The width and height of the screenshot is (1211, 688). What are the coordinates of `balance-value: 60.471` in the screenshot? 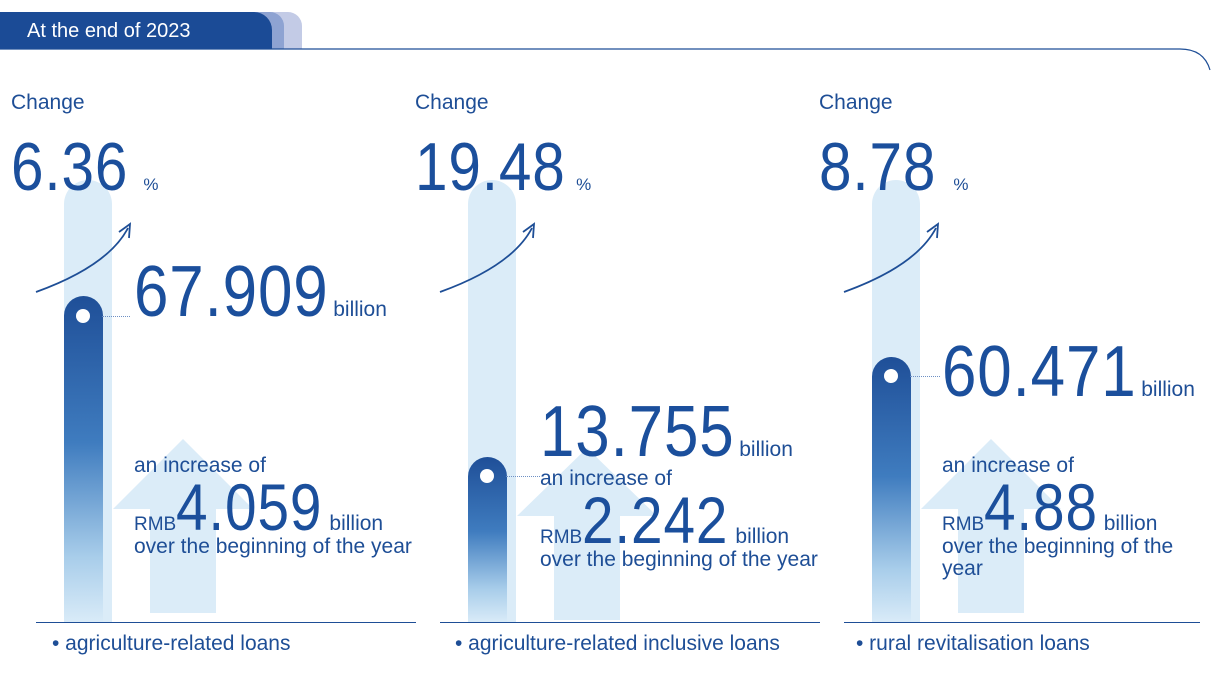 It's located at (1039, 372).